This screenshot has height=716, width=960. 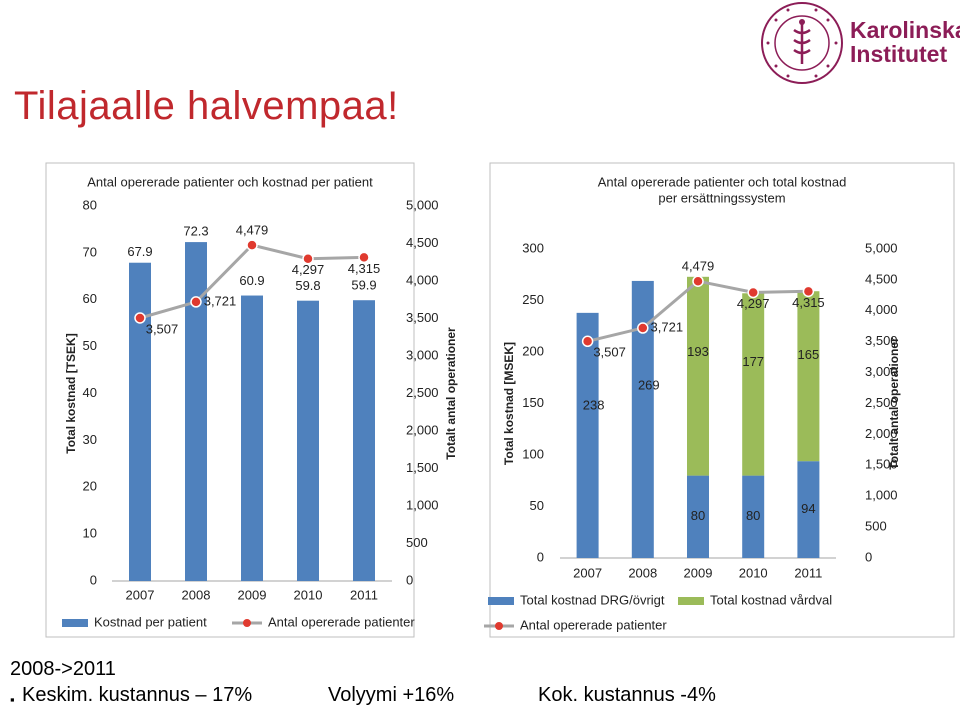 I want to click on chart1-x-tick-label: 2007, so click(x=140, y=594).